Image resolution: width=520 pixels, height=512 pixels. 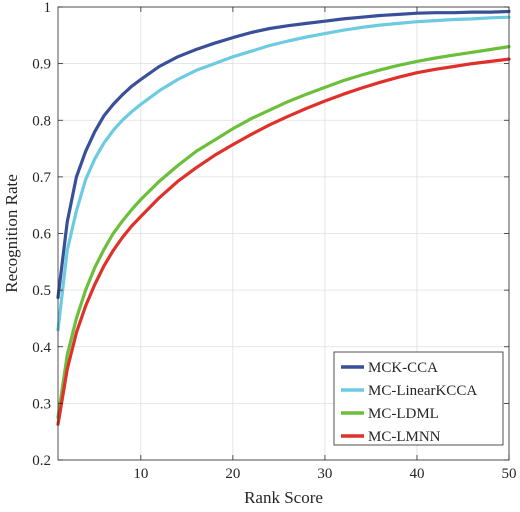 What do you see at coordinates (41, 65) in the screenshot?
I see `y-tick-label: 0.9` at bounding box center [41, 65].